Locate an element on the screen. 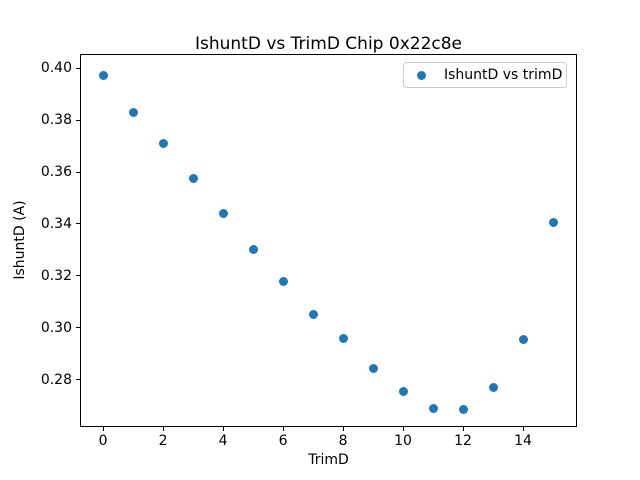 Image resolution: width=640 pixels, height=480 pixels. y-axis-label: IshuntD (A) is located at coordinates (20, 240).